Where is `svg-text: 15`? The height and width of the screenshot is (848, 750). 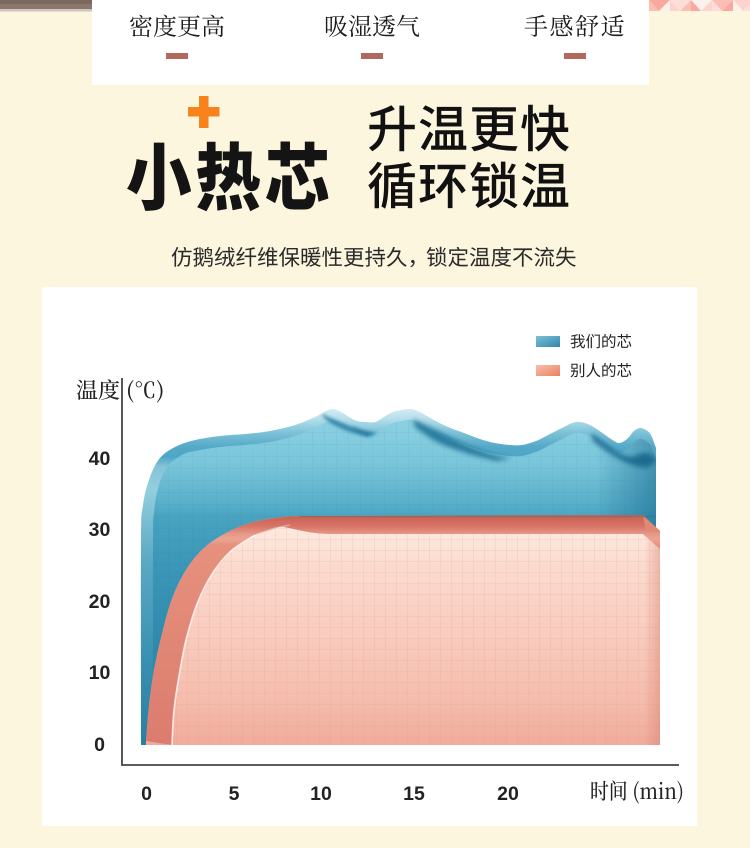 svg-text: 15 is located at coordinates (414, 794).